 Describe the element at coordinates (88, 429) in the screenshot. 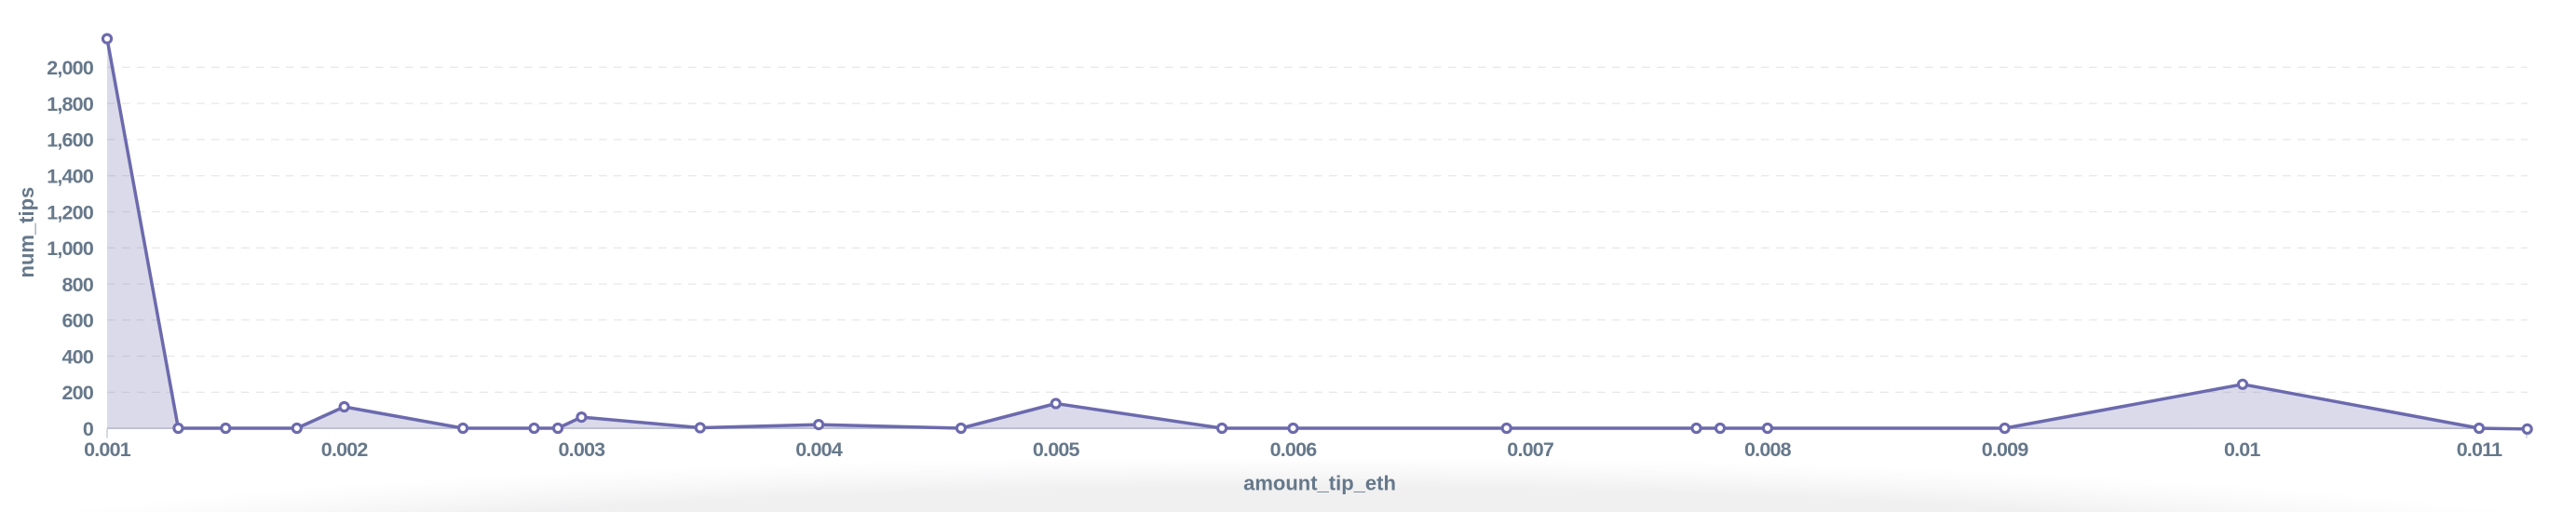

I see `svg-text: 0` at that location.